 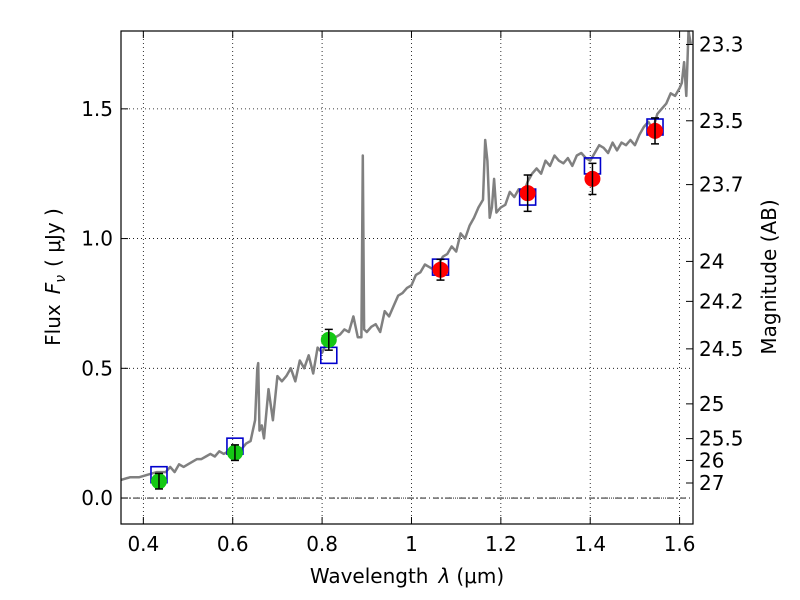 I want to click on x-tick-label: 1, so click(x=411, y=544).